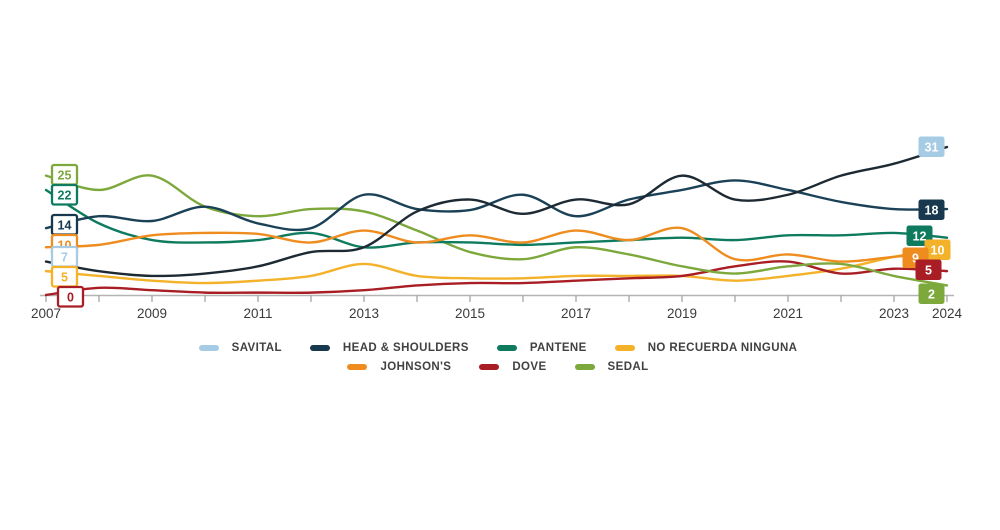  Describe the element at coordinates (628, 367) in the screenshot. I see `legend-label-sedal: SEDAL` at that location.